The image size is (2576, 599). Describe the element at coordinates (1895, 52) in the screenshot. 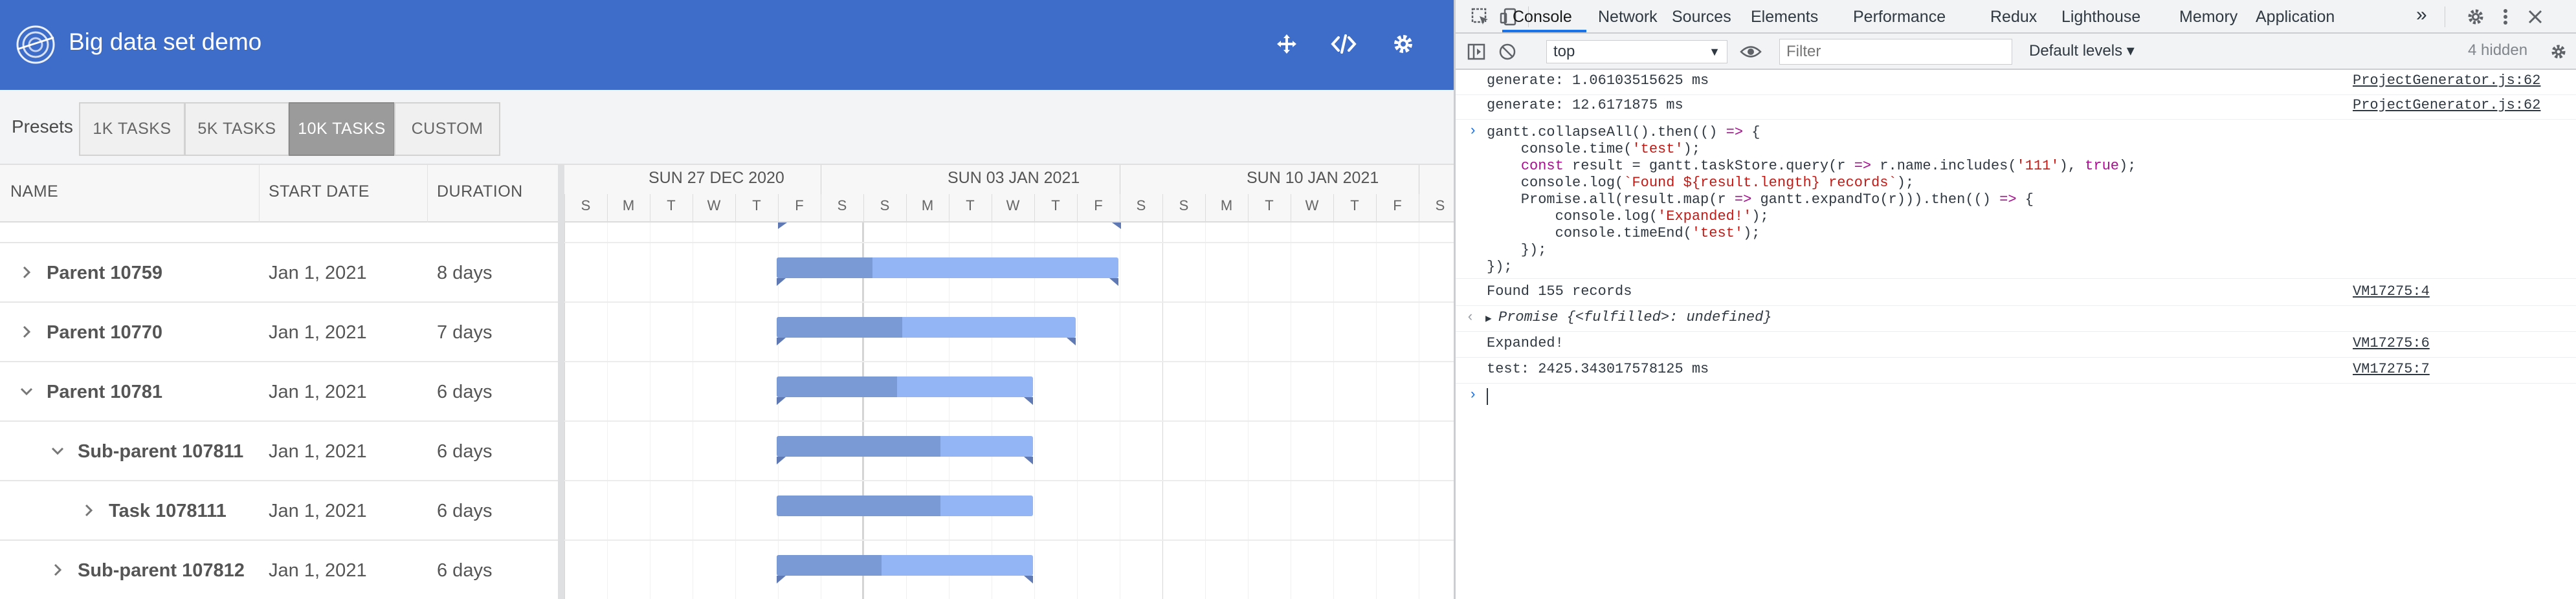

I see `console-filter-input` at that location.